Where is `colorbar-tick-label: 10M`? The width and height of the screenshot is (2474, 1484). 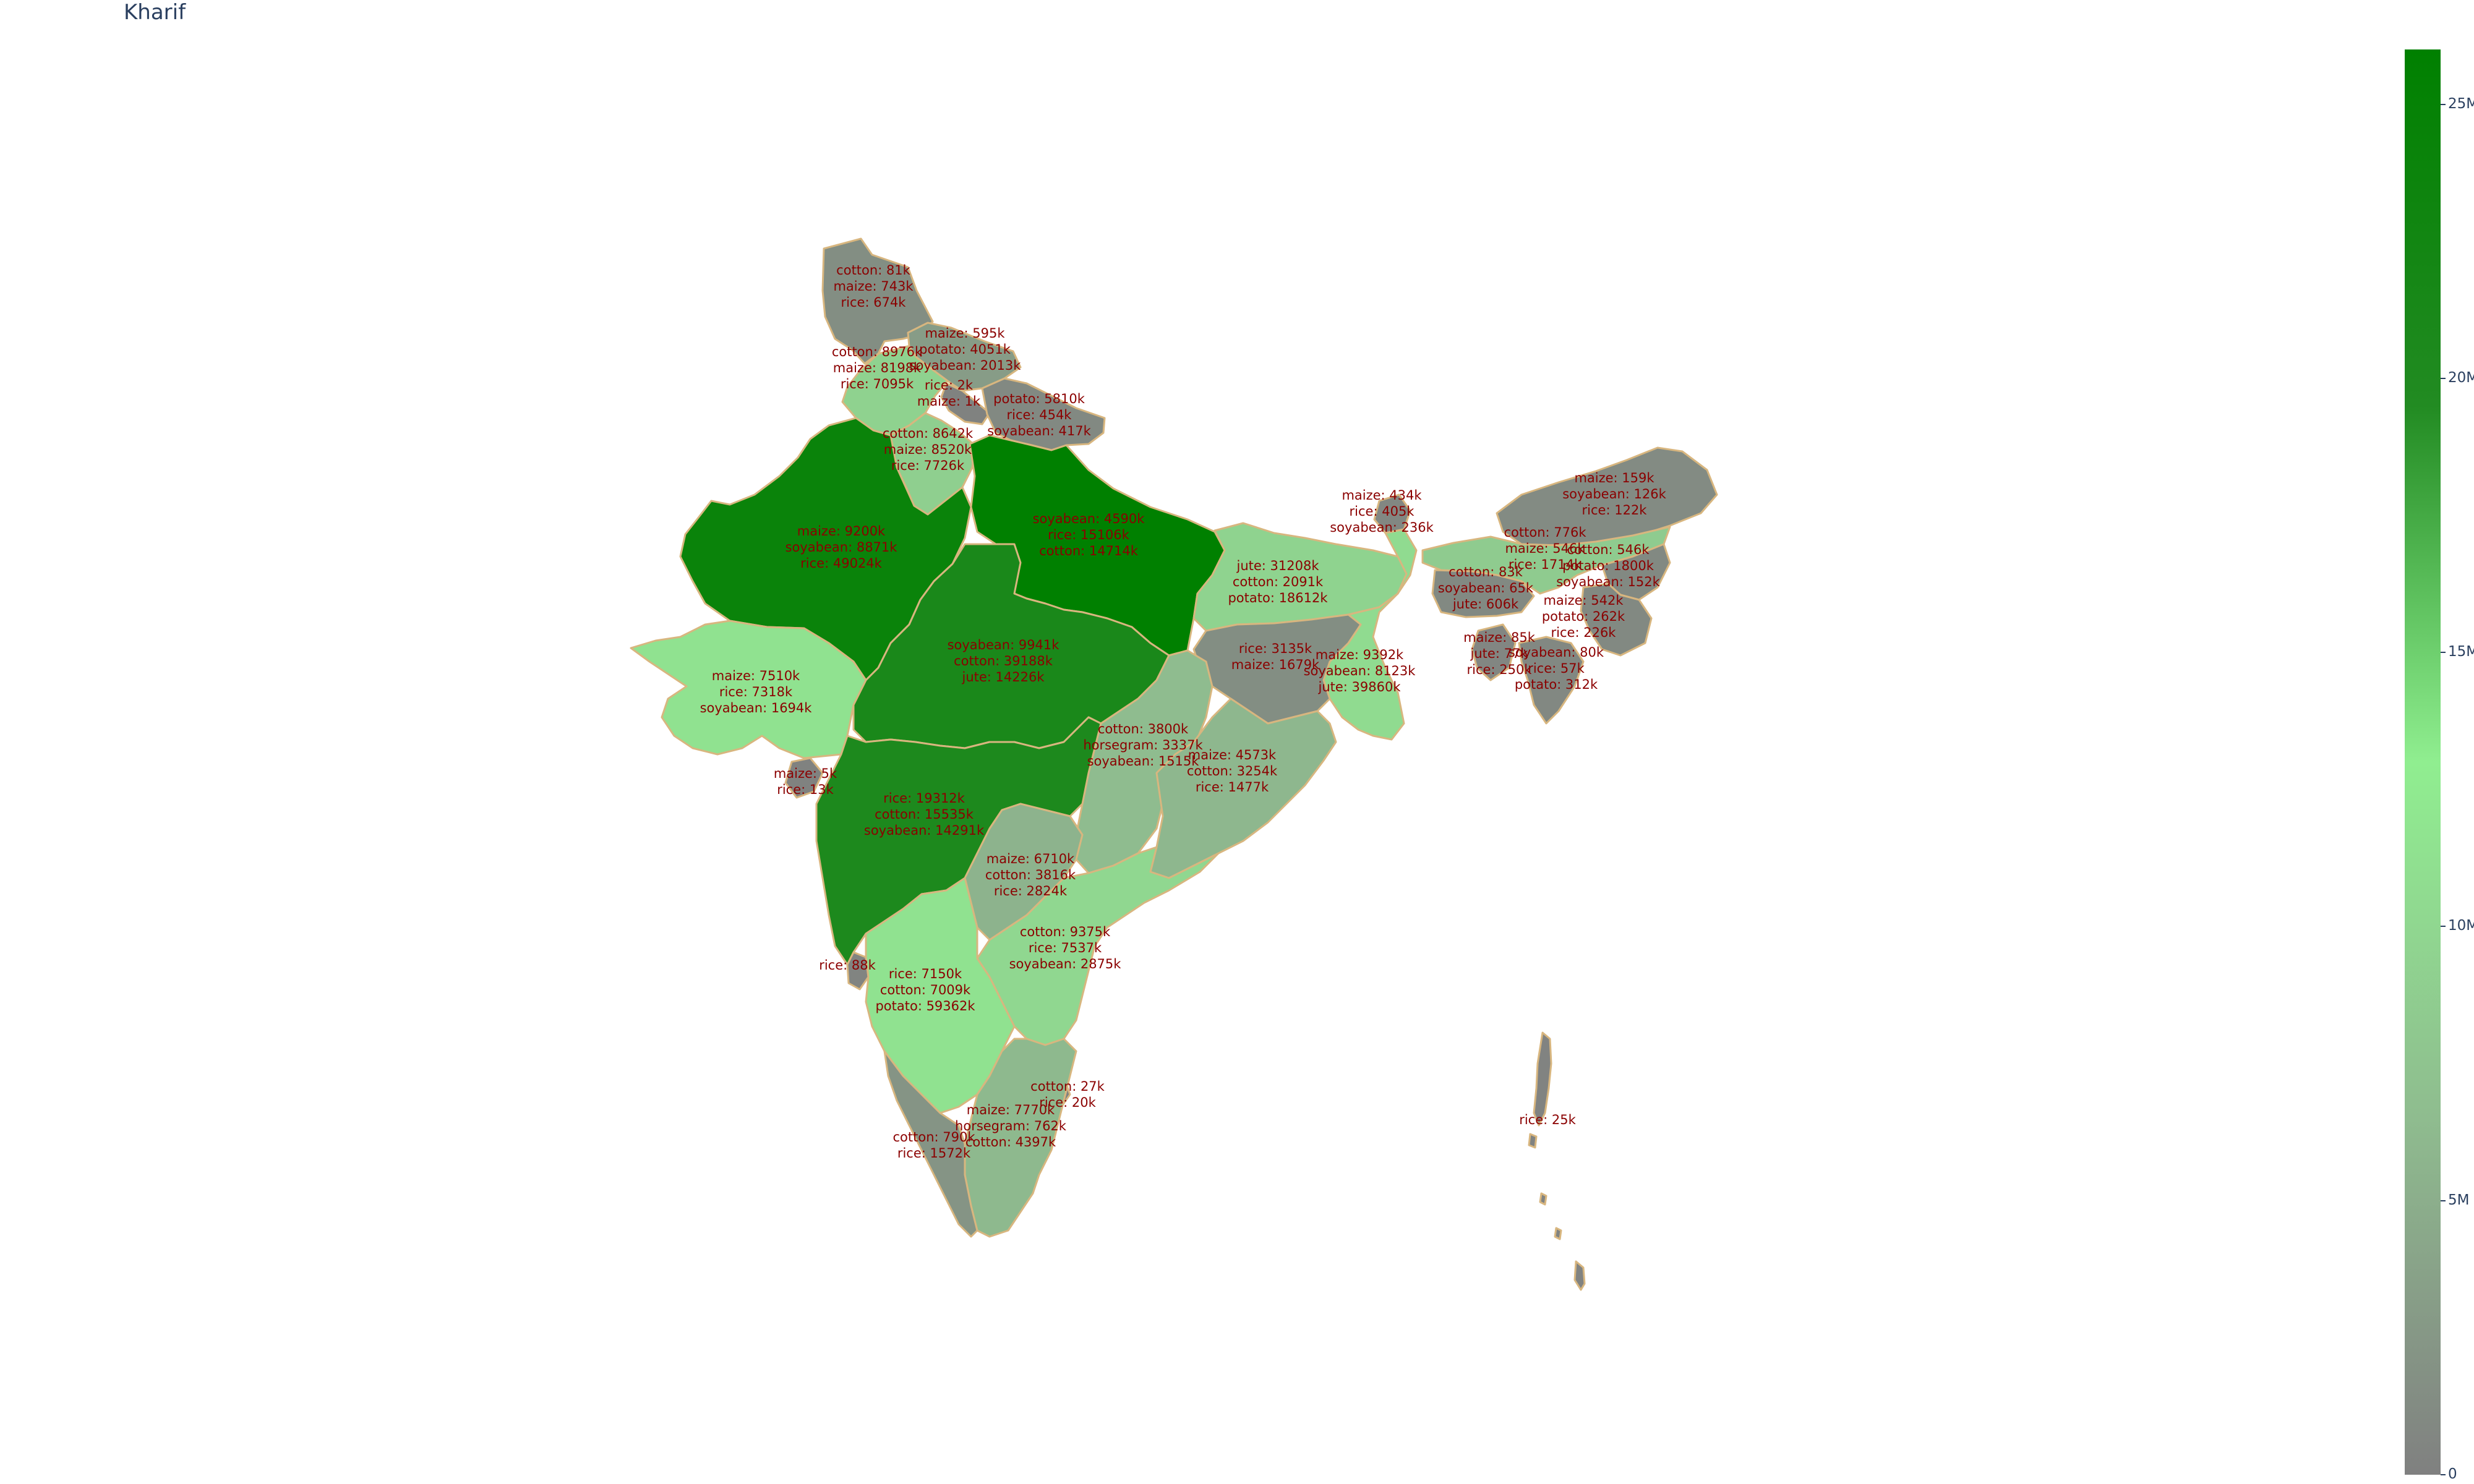 colorbar-tick-label: 10M is located at coordinates (2461, 926).